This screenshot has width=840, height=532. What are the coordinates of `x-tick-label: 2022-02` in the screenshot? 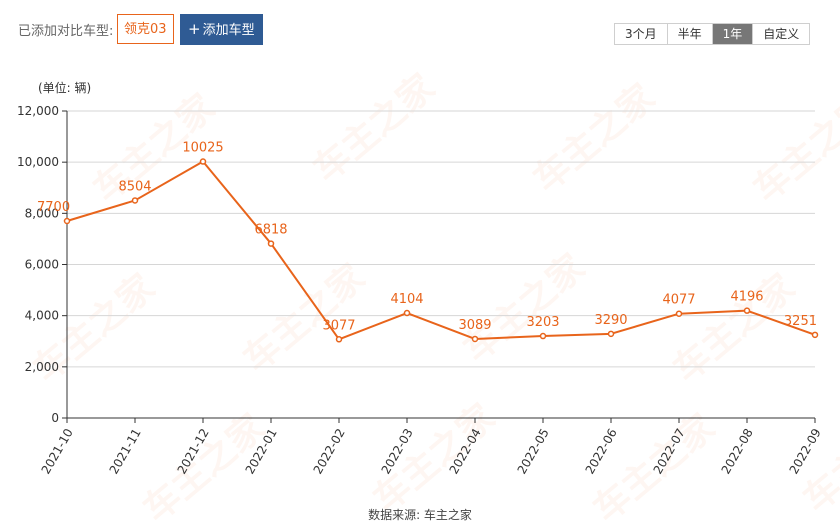 It's located at (329, 451).